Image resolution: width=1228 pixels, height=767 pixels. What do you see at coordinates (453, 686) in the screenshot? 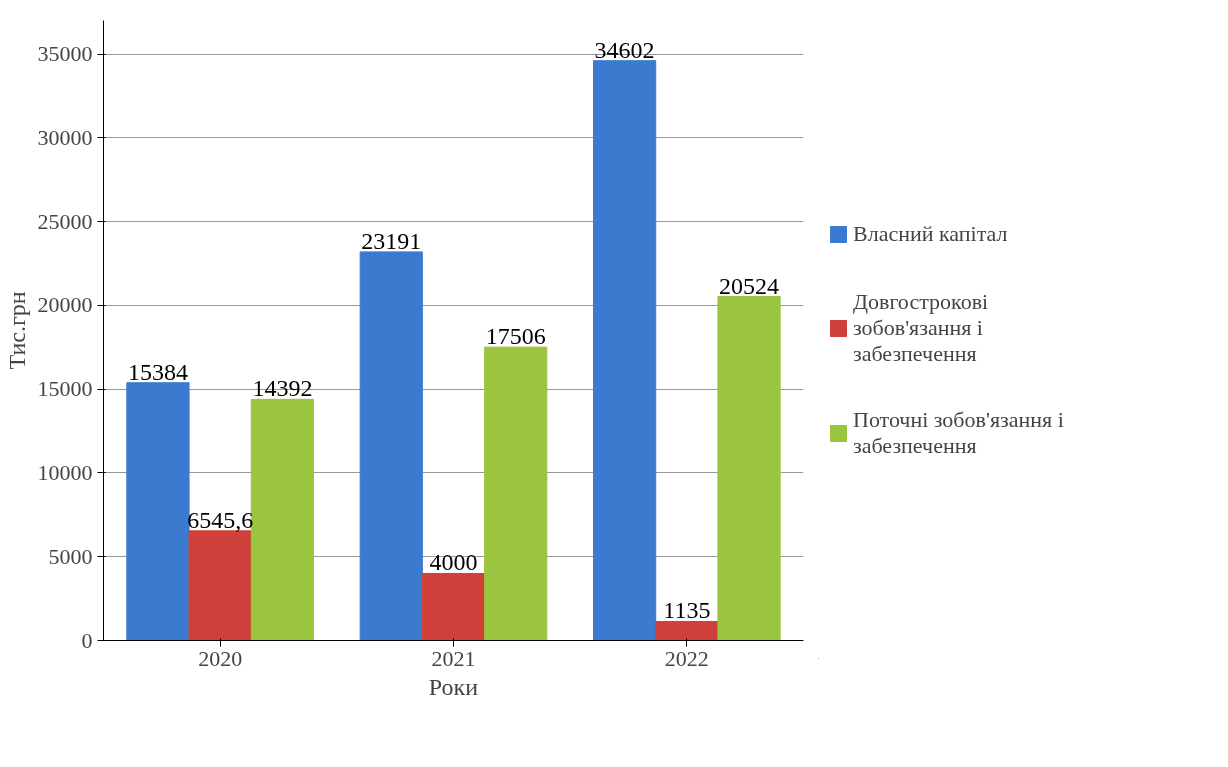
I see `x-axis-title: Роки` at bounding box center [453, 686].